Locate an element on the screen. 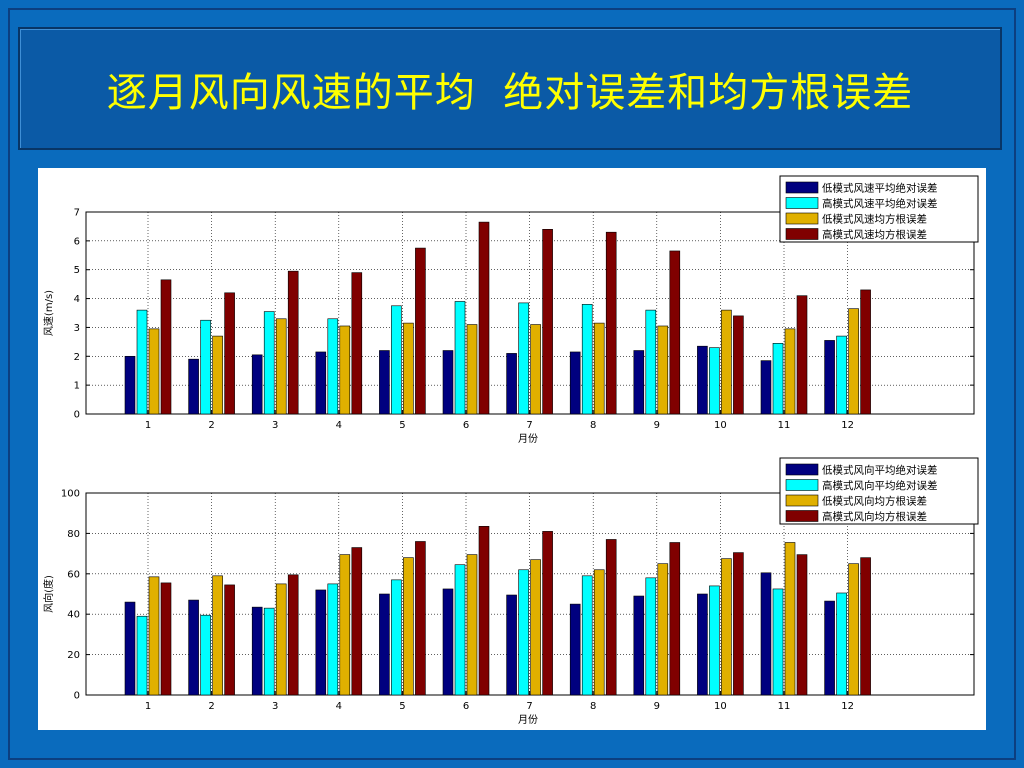 Image resolution: width=1024 pixels, height=768 pixels. y-tick-label: 0 is located at coordinates (77, 696).